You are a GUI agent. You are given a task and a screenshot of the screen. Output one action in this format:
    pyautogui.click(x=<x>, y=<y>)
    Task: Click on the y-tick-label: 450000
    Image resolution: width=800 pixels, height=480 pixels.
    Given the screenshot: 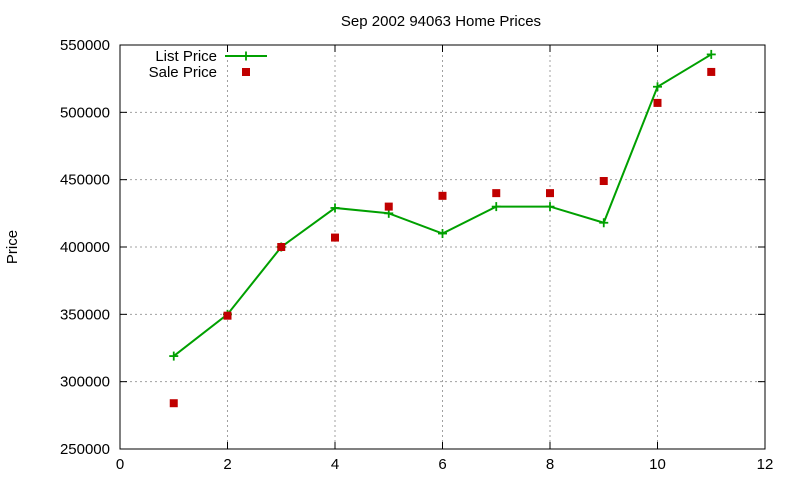 What is the action you would take?
    pyautogui.click(x=85, y=180)
    